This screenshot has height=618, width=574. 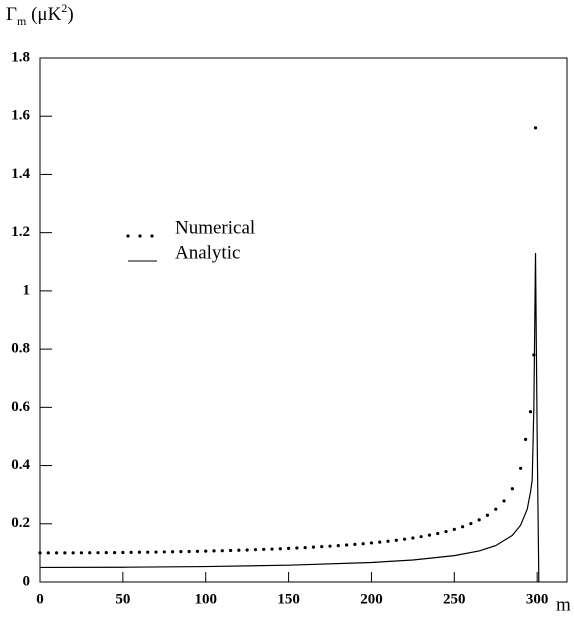 I want to click on x-tick-label: 150, so click(x=288, y=599).